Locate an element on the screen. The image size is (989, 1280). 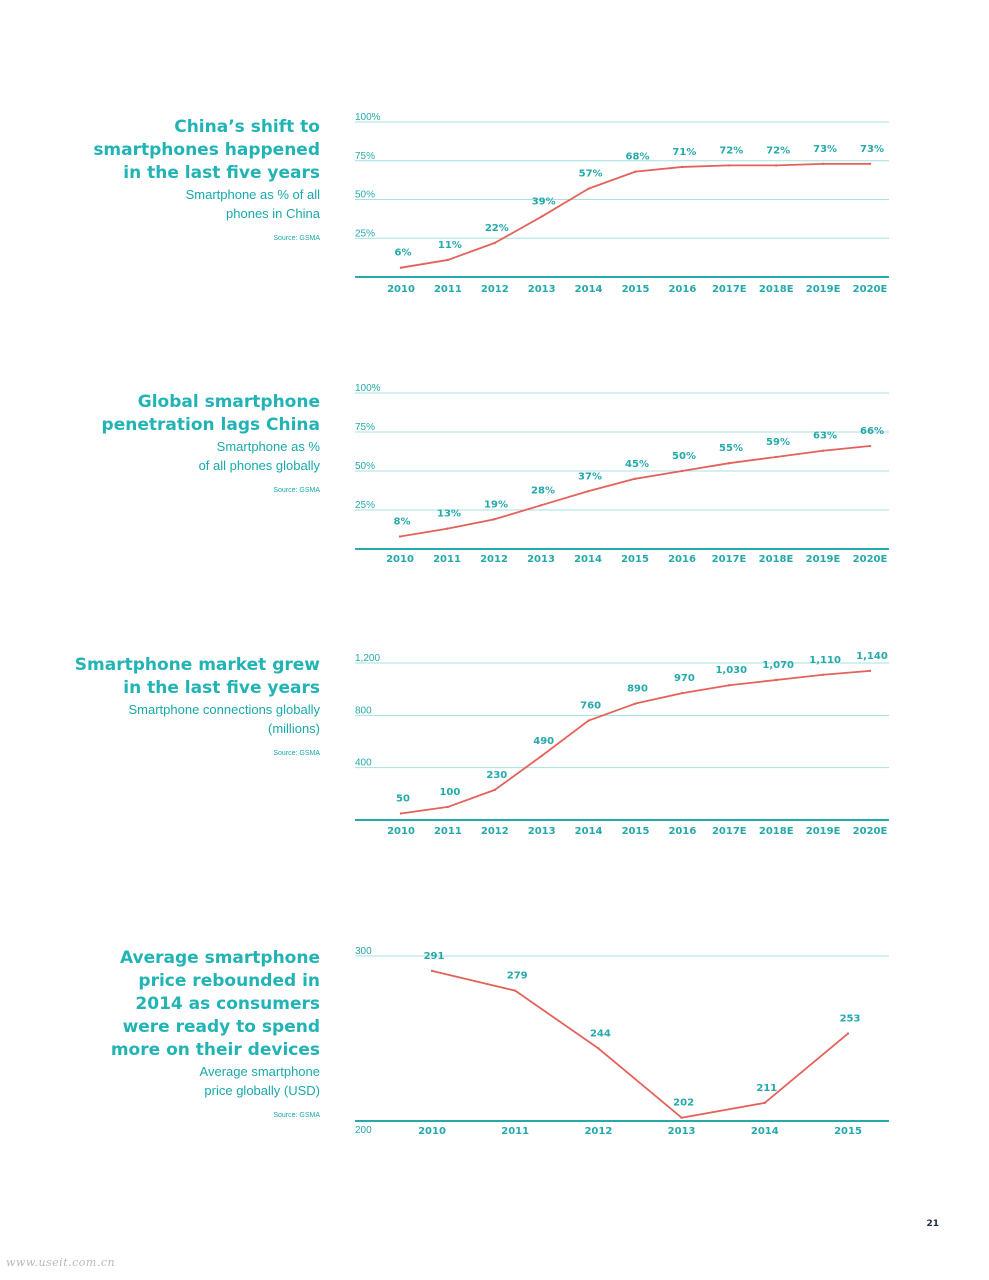
data-label: 28% is located at coordinates (543, 490).